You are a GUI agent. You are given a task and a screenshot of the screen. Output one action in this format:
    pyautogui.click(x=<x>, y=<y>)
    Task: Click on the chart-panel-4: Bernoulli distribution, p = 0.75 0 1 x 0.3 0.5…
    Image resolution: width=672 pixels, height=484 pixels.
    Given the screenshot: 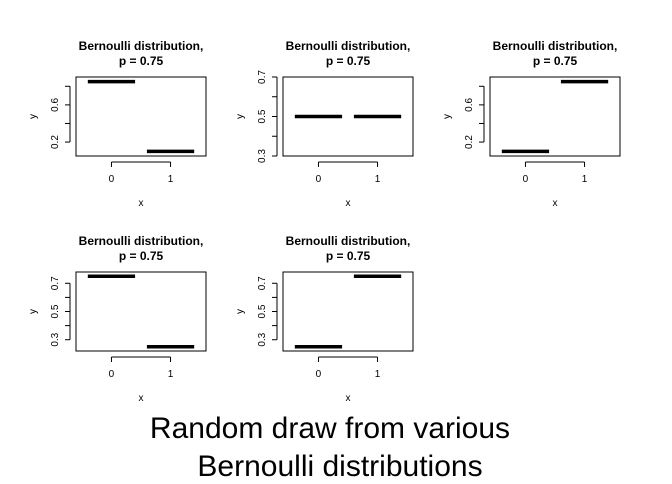 What is the action you would take?
    pyautogui.click(x=117, y=319)
    